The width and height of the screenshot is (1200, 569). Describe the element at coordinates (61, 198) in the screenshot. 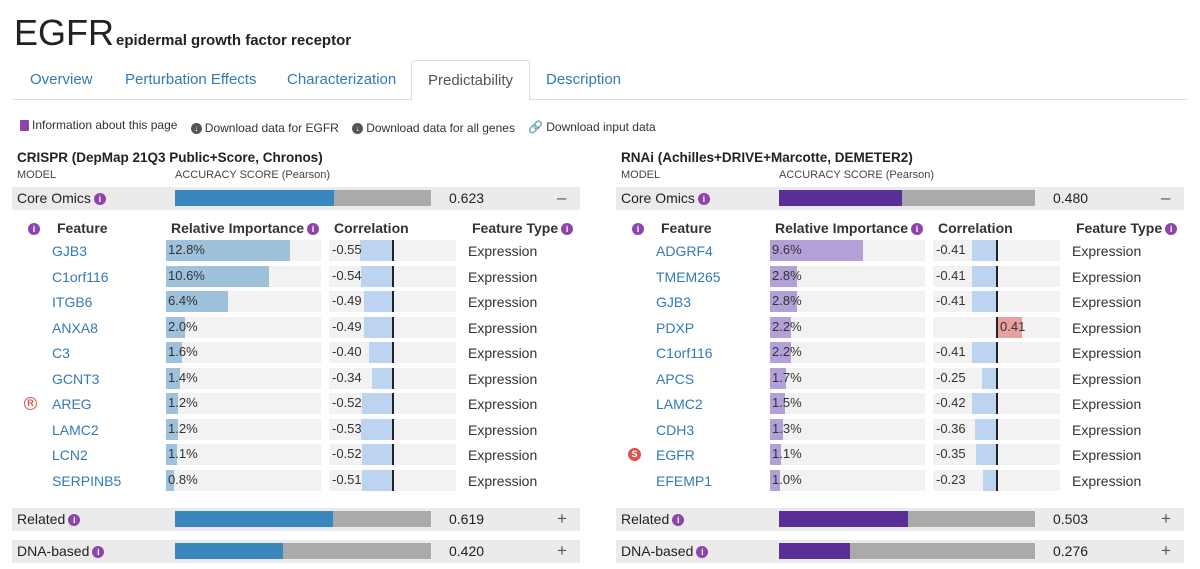

I see `core-label: Core Omics i` at that location.